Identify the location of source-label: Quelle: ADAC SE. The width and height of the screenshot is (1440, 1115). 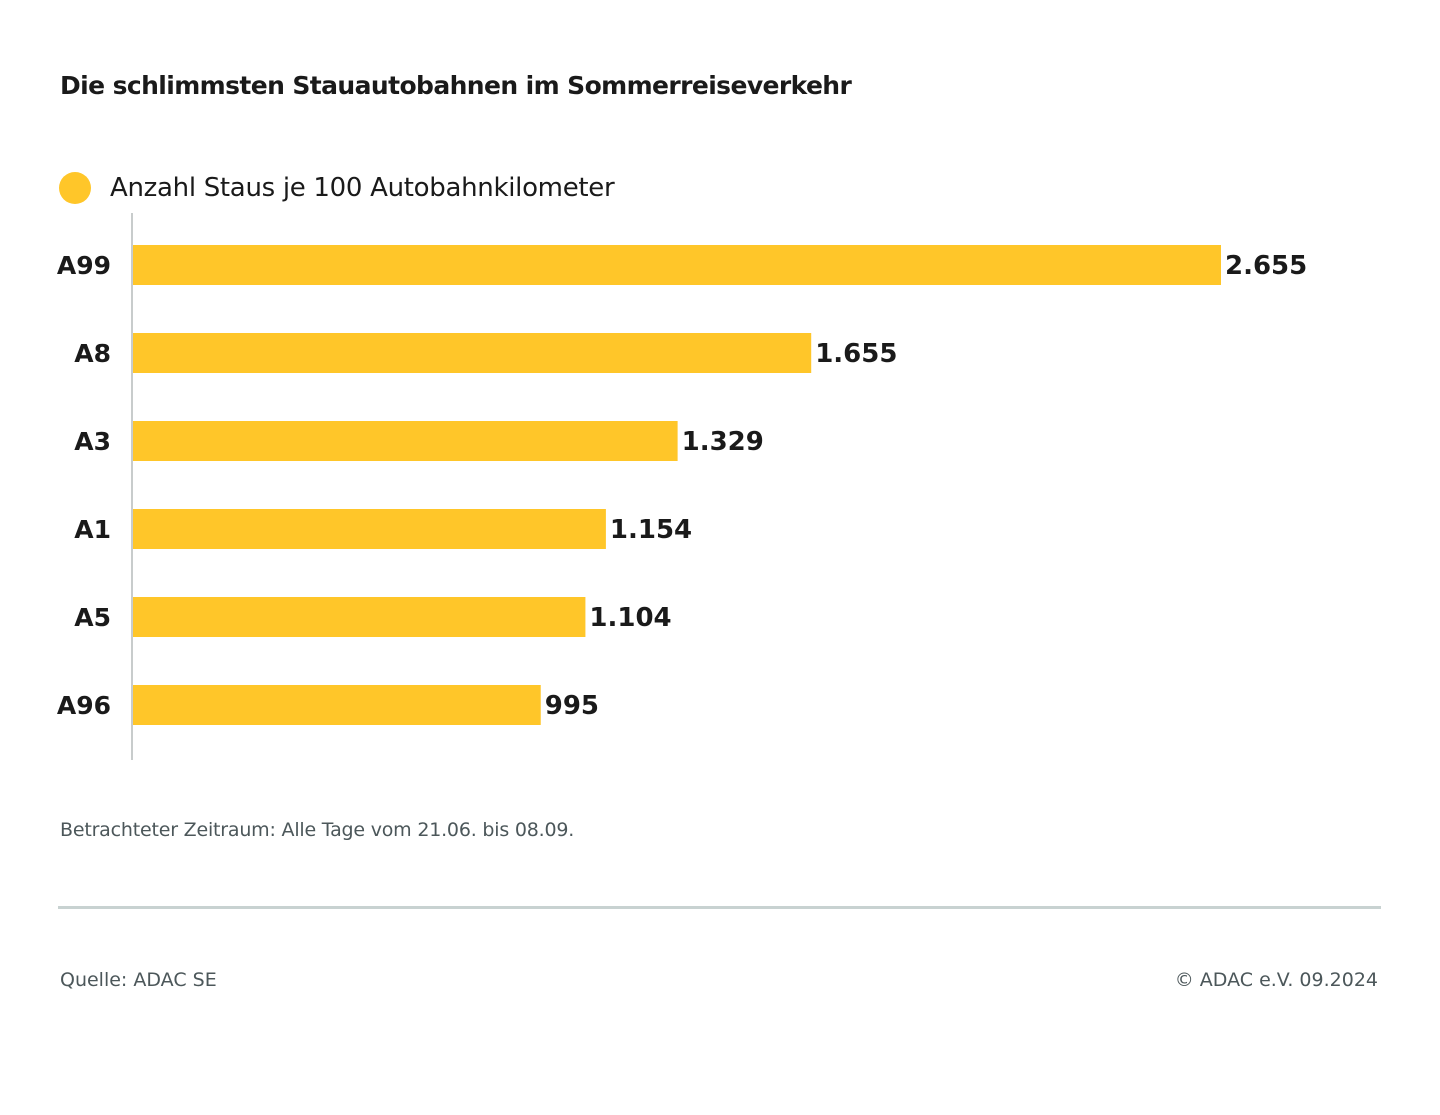
(138, 980).